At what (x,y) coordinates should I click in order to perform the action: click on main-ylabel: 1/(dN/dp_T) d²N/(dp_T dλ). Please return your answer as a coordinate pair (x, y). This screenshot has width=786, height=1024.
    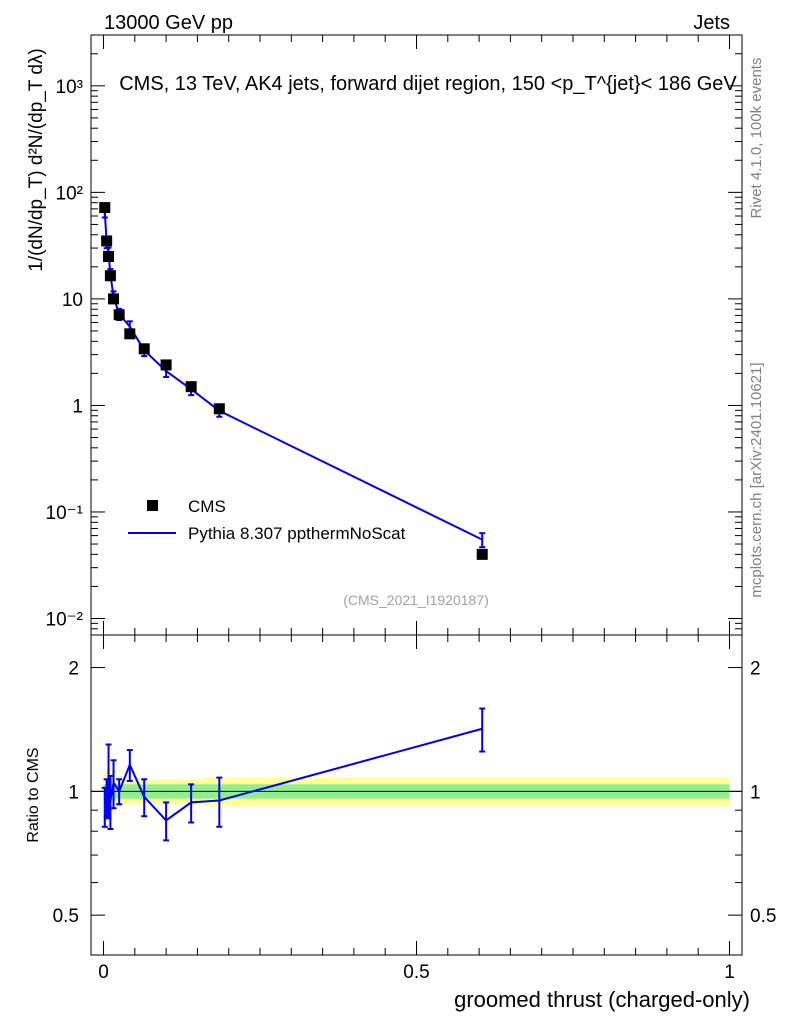
    Looking at the image, I should click on (36, 160).